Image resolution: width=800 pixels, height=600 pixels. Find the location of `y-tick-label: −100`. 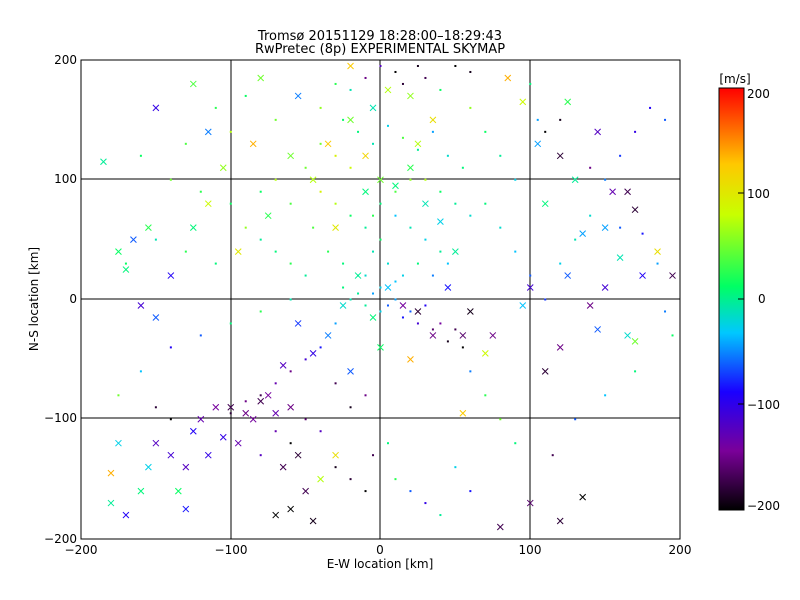

y-tick-label: −100 is located at coordinates (60, 418).